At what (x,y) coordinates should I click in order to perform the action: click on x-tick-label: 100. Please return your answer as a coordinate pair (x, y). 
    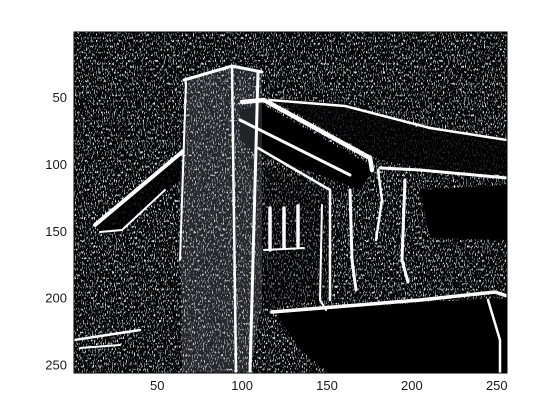
    Looking at the image, I should click on (242, 385).